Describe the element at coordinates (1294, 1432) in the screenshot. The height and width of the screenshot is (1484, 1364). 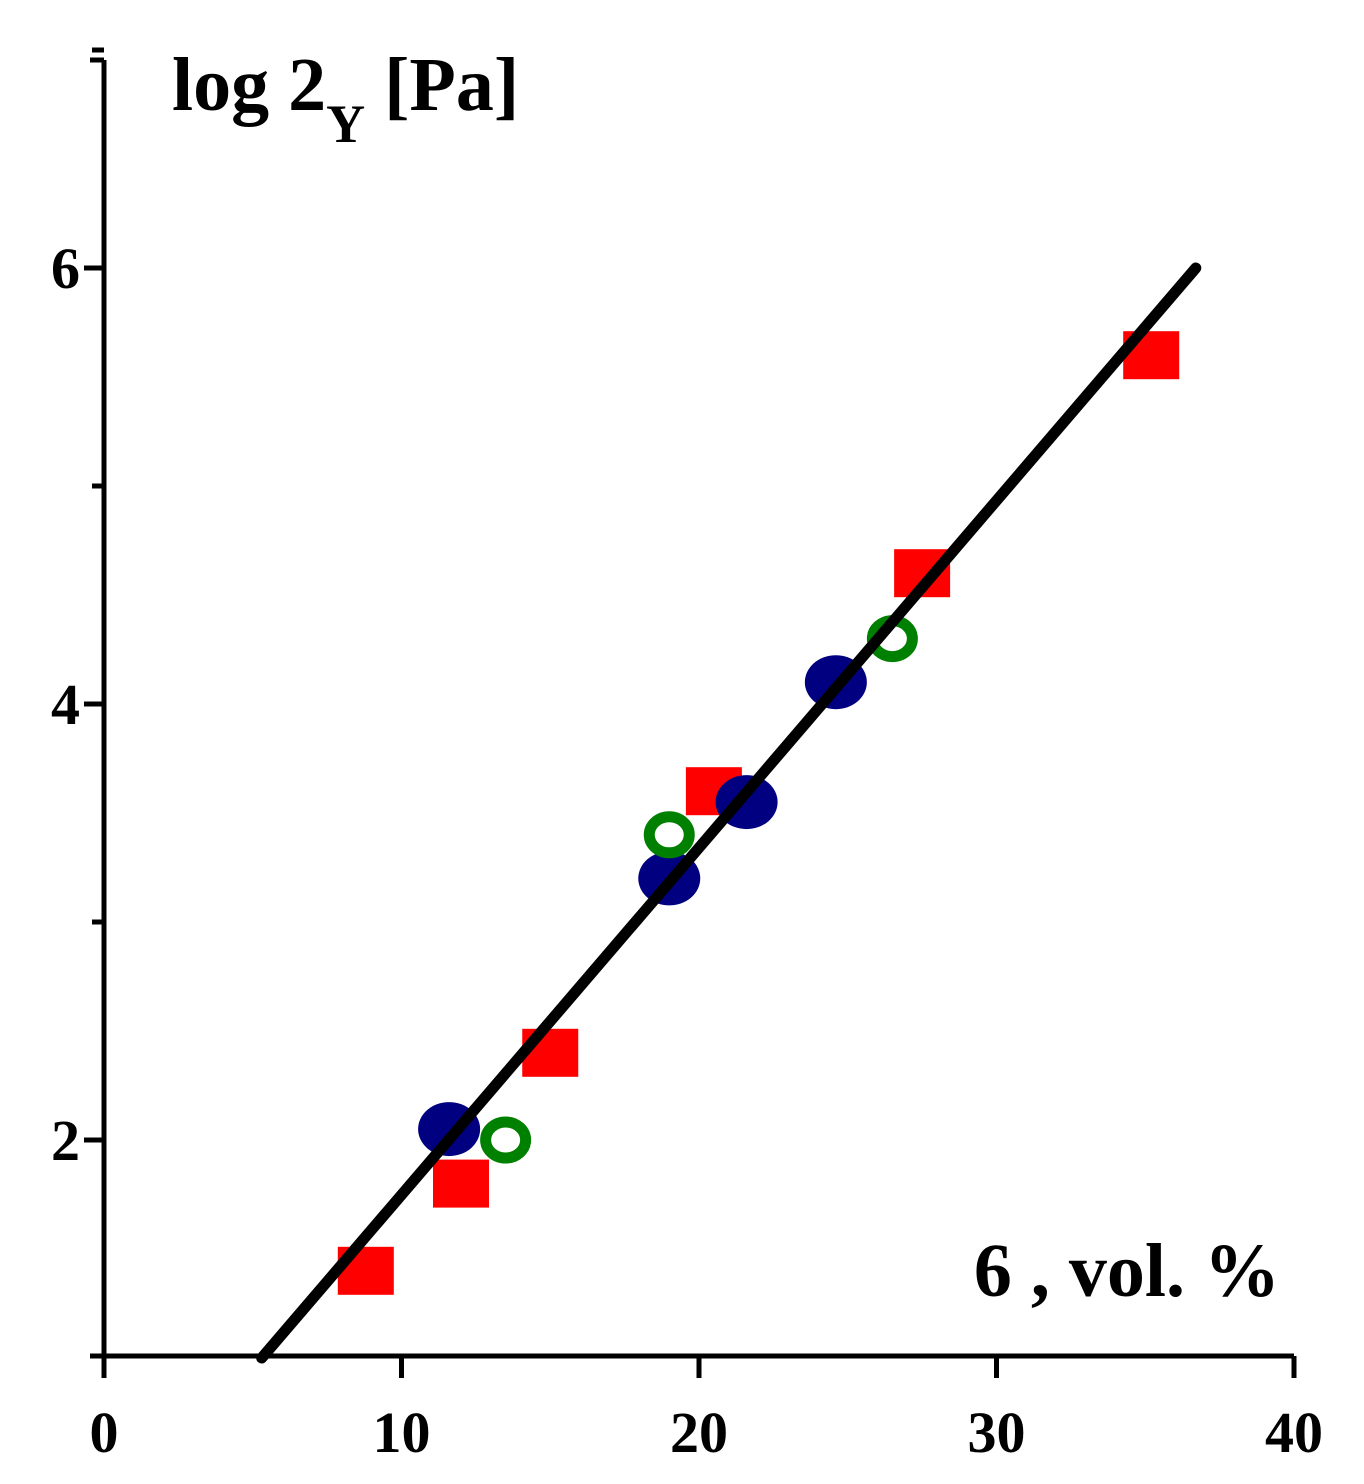
I see `x-tick-label: 40` at that location.